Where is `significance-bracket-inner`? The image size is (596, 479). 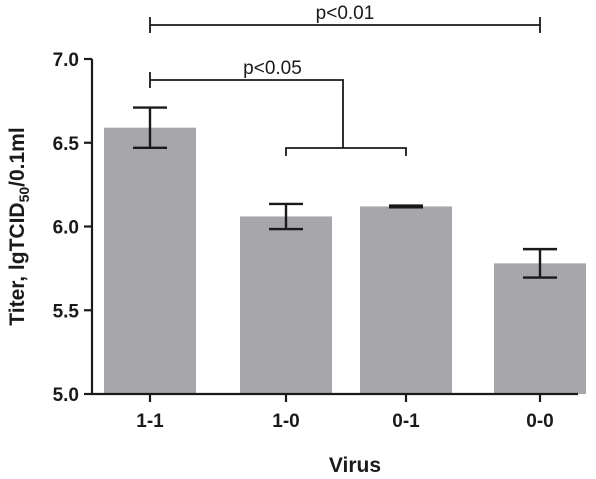
significance-bracket-inner is located at coordinates (278, 114).